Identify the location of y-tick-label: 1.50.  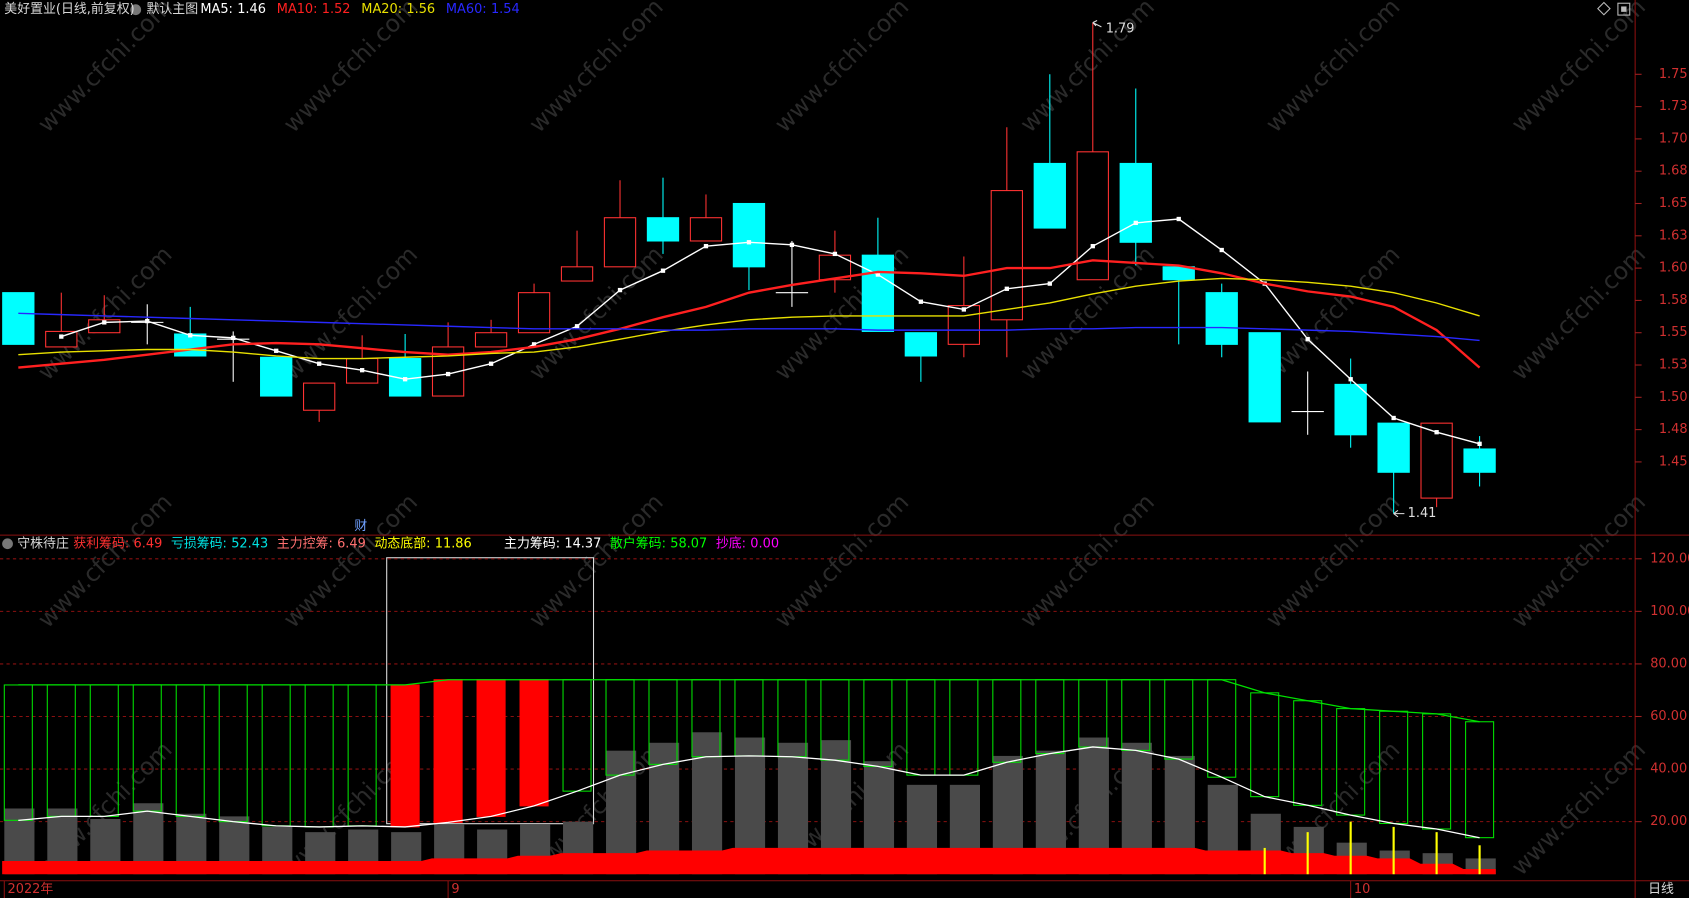
(1673, 397).